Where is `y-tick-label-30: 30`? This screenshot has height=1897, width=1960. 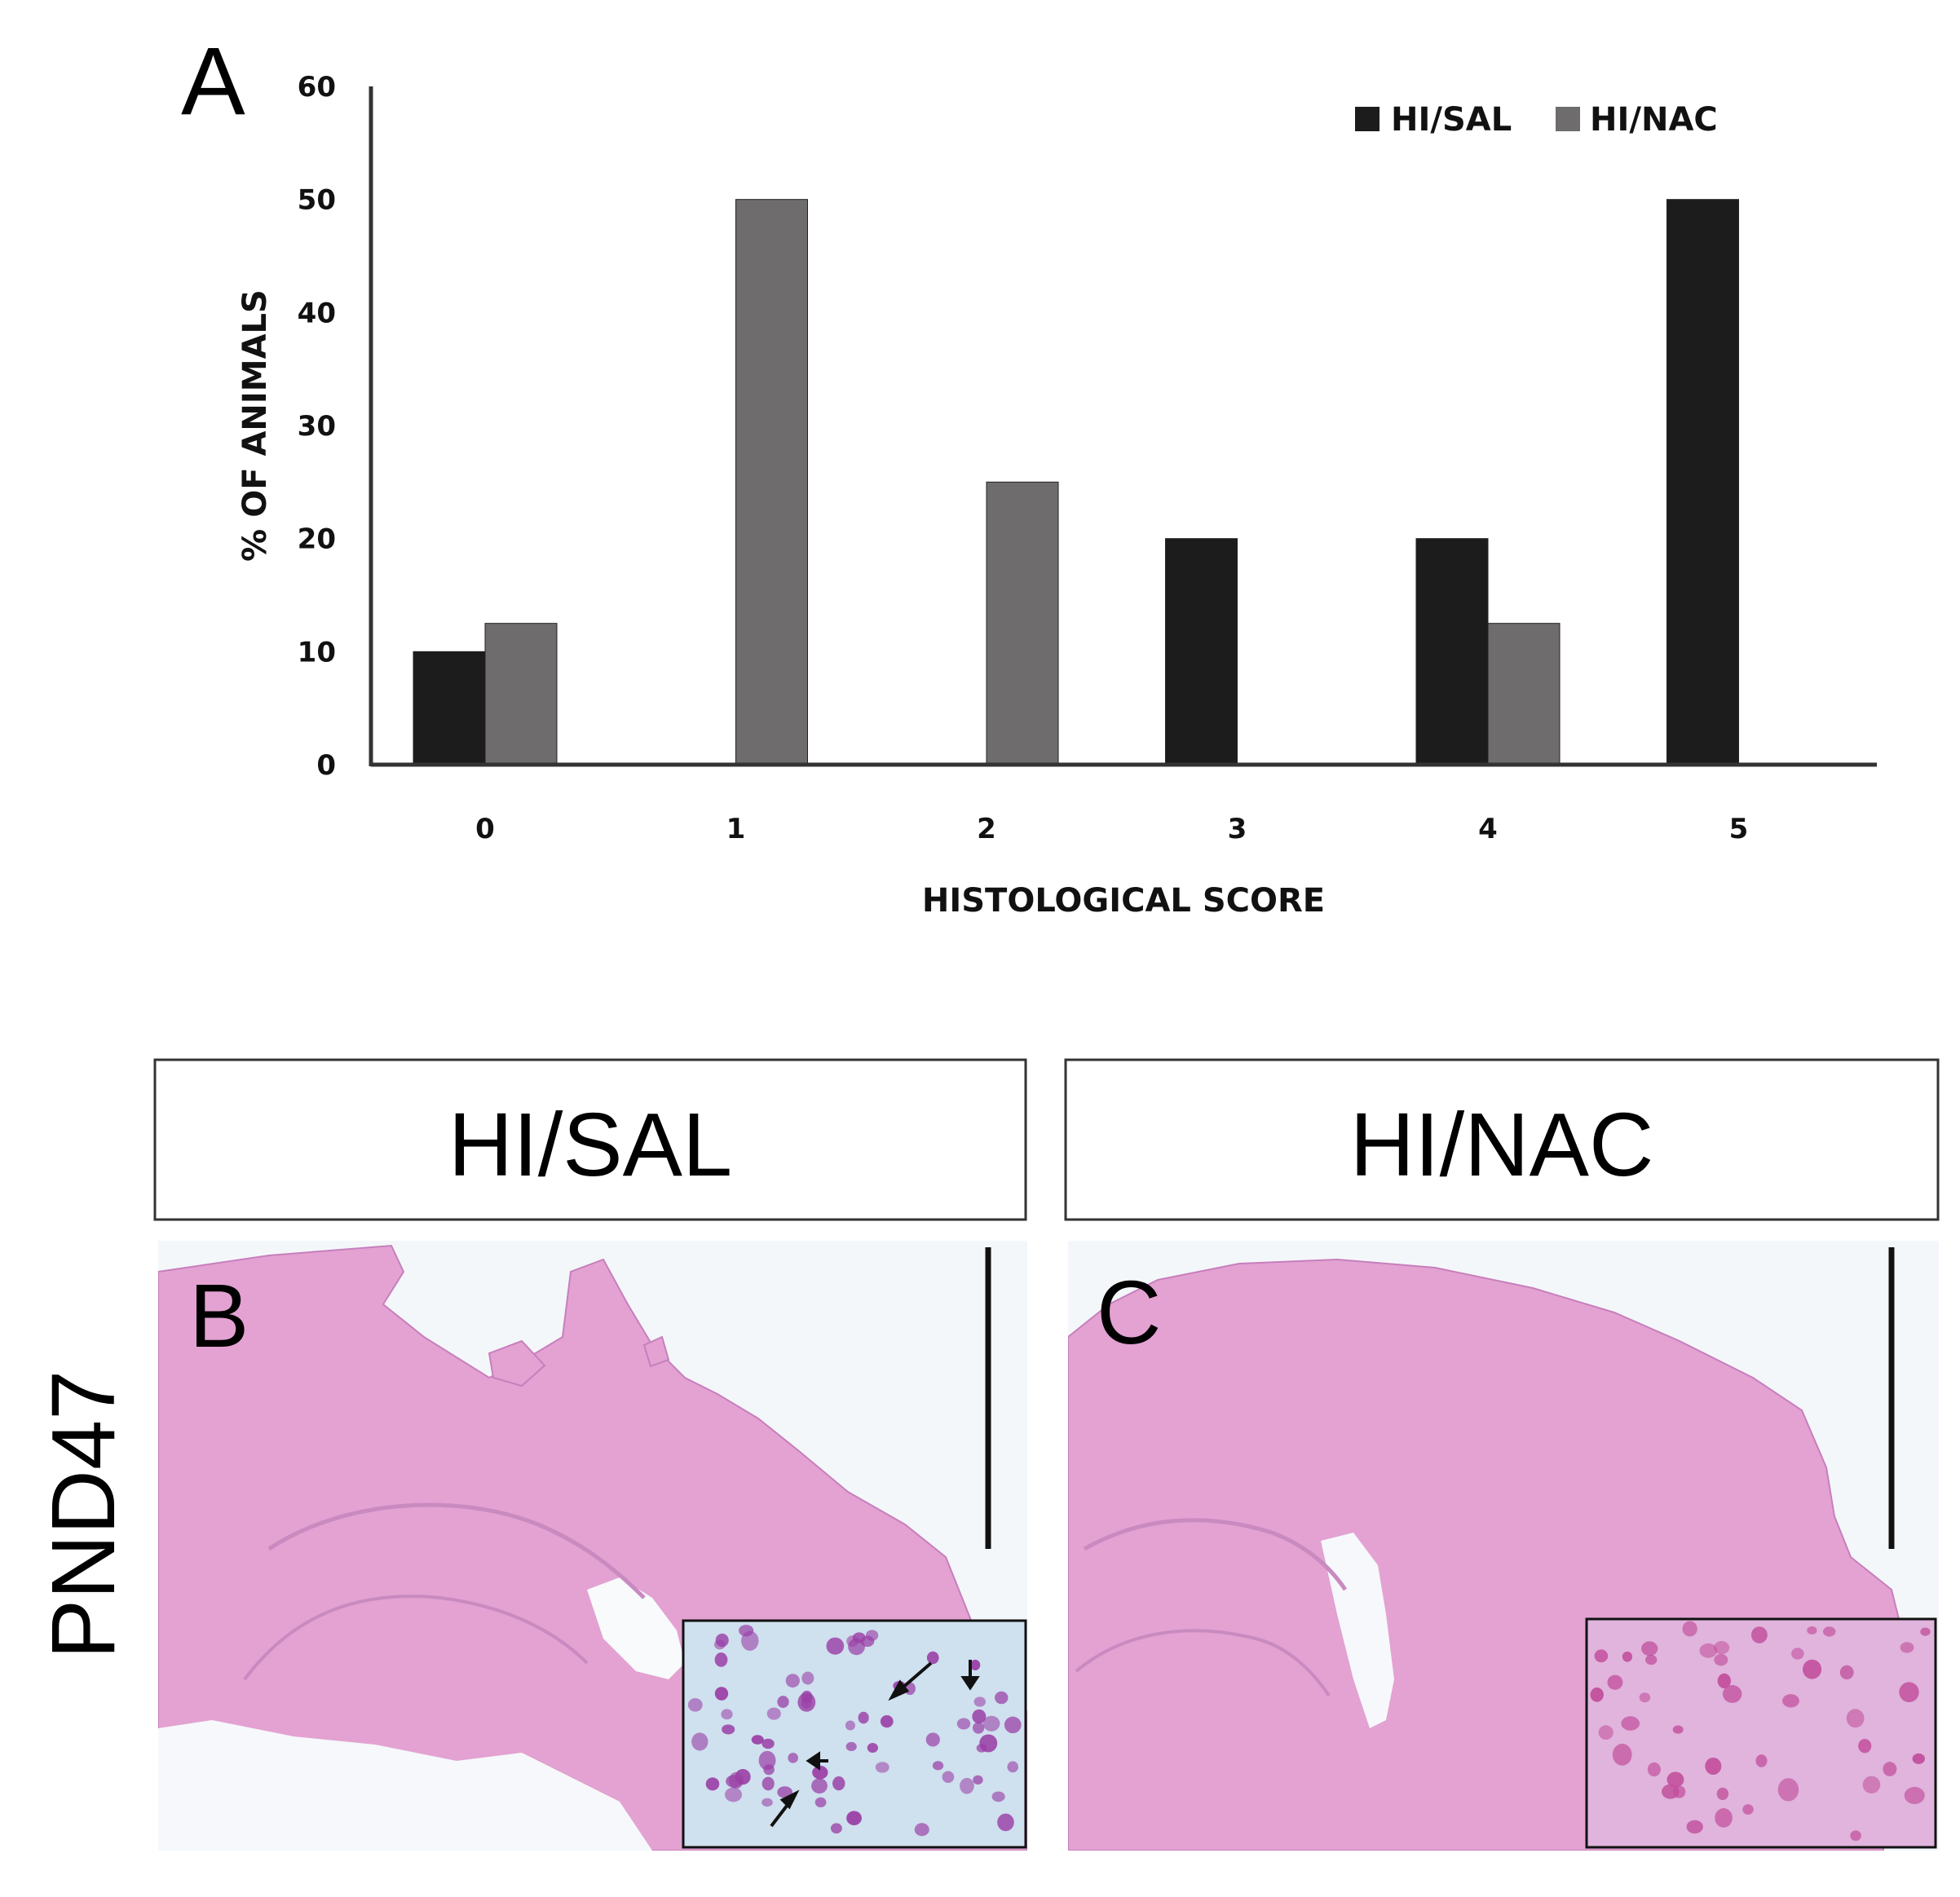
y-tick-label-30: 30 is located at coordinates (317, 426).